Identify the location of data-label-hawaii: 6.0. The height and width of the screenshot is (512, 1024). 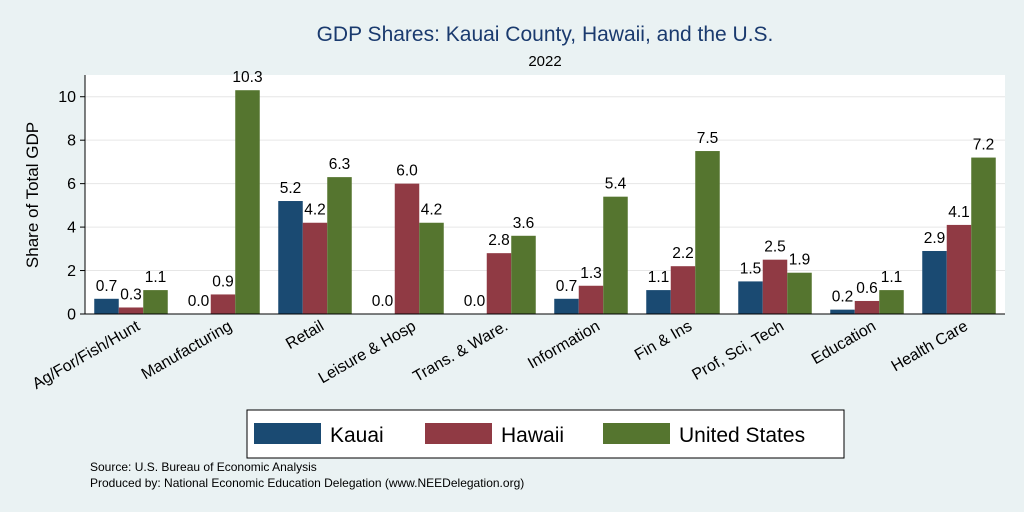
(407, 171).